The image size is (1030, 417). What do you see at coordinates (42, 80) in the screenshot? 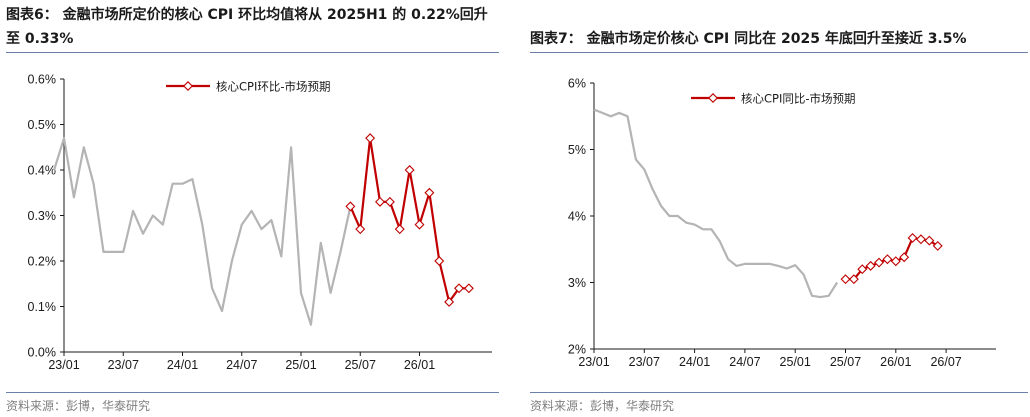
I see `y-tick-label: 0.6%` at bounding box center [42, 80].